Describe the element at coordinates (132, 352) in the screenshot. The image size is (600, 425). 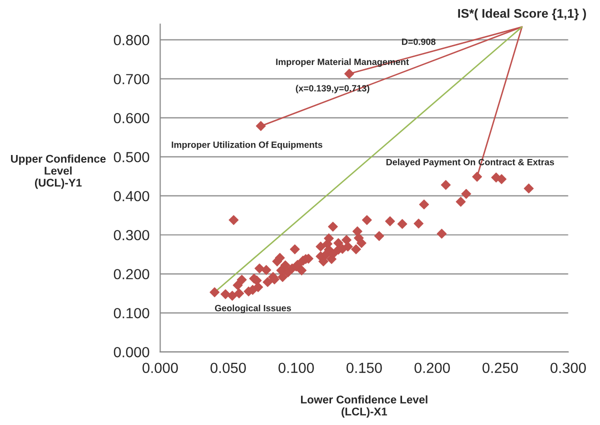
I see `y-tick-label: 0.000` at that location.